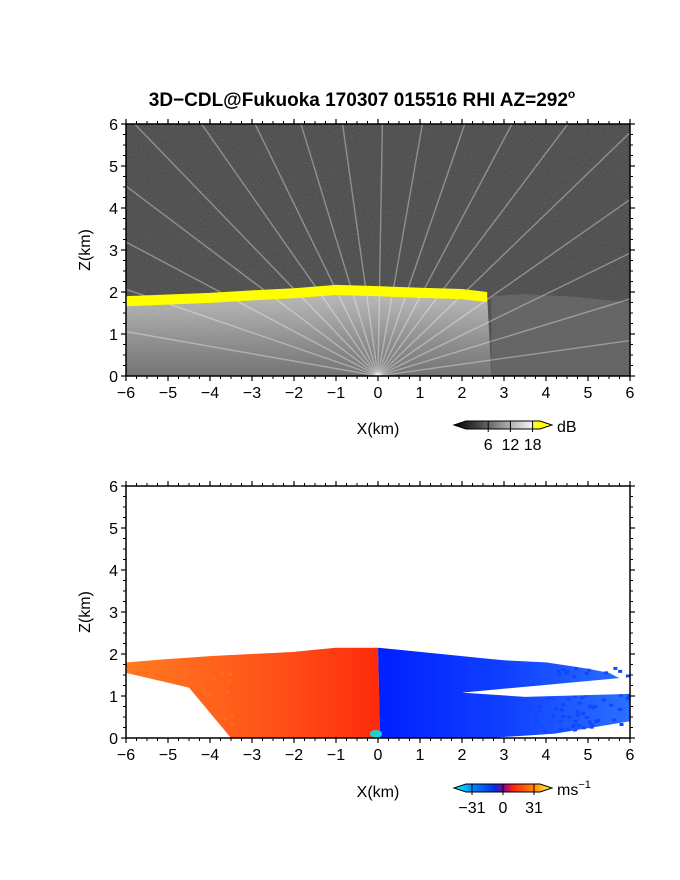 This screenshot has width=680, height=880. What do you see at coordinates (126, 755) in the screenshot?
I see `velocity-x-tick-label: −6` at bounding box center [126, 755].